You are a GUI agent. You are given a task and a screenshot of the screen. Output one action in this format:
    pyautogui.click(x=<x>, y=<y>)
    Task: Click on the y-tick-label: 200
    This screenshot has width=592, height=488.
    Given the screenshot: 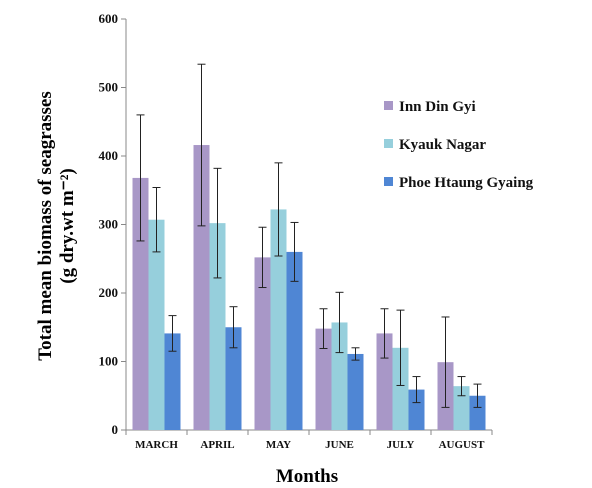 What is the action you would take?
    pyautogui.click(x=109, y=292)
    